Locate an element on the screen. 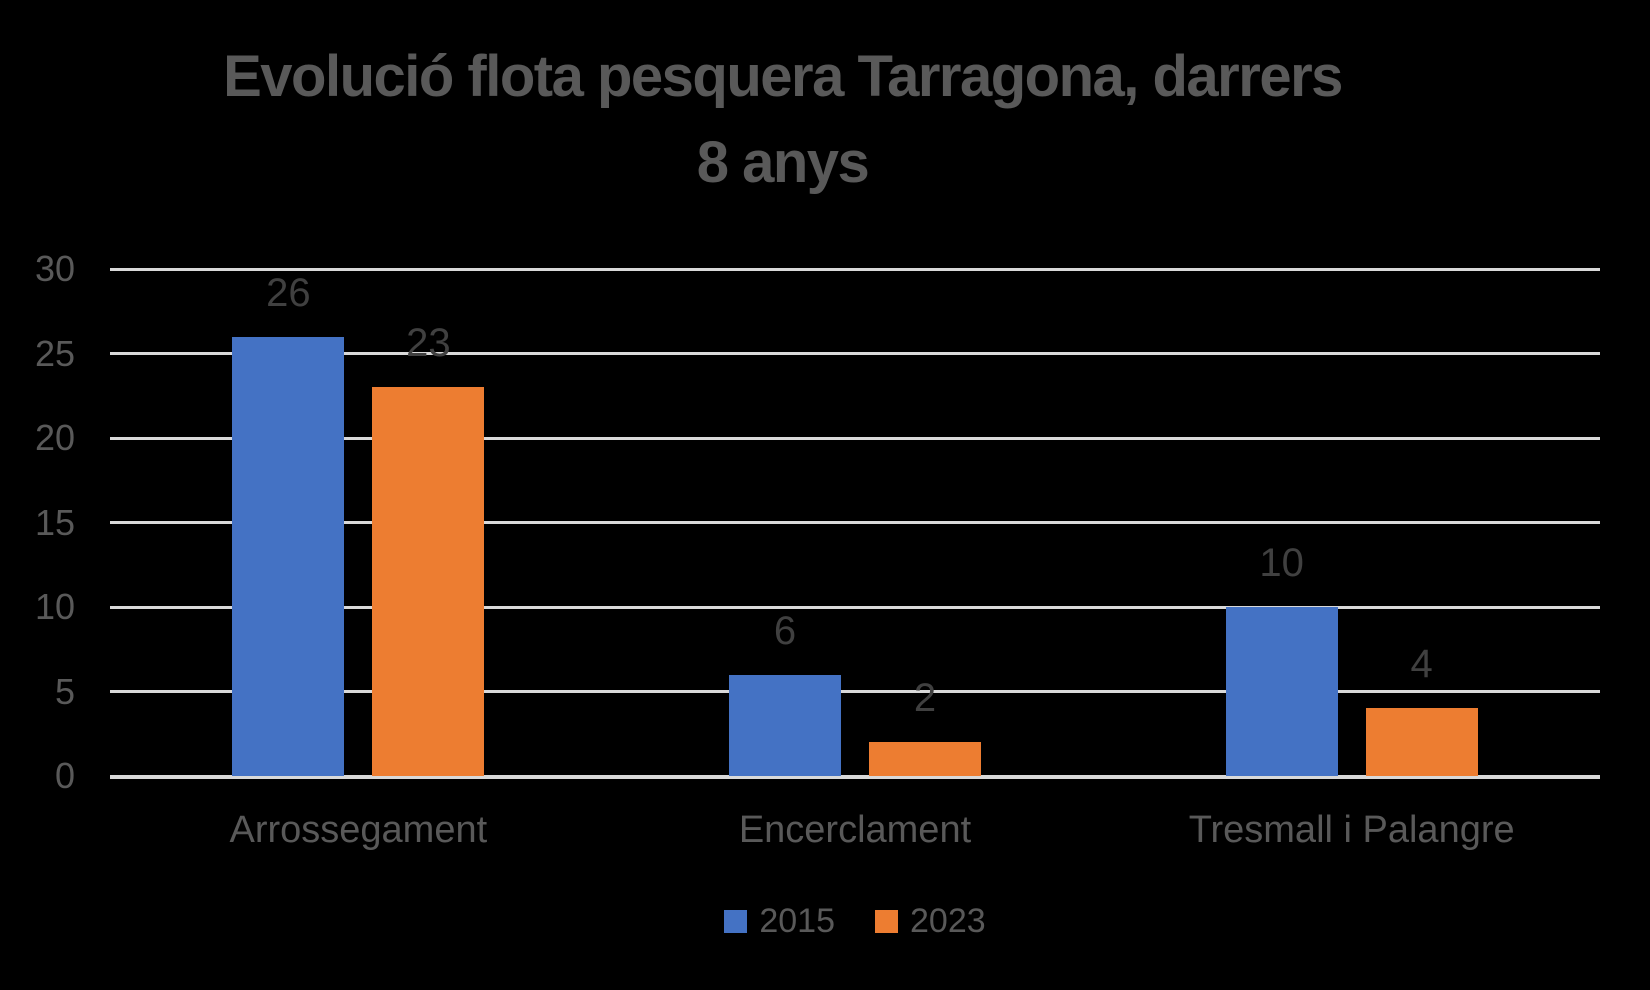  bar-2015-tresmall-i-palangre is located at coordinates (1281, 691).